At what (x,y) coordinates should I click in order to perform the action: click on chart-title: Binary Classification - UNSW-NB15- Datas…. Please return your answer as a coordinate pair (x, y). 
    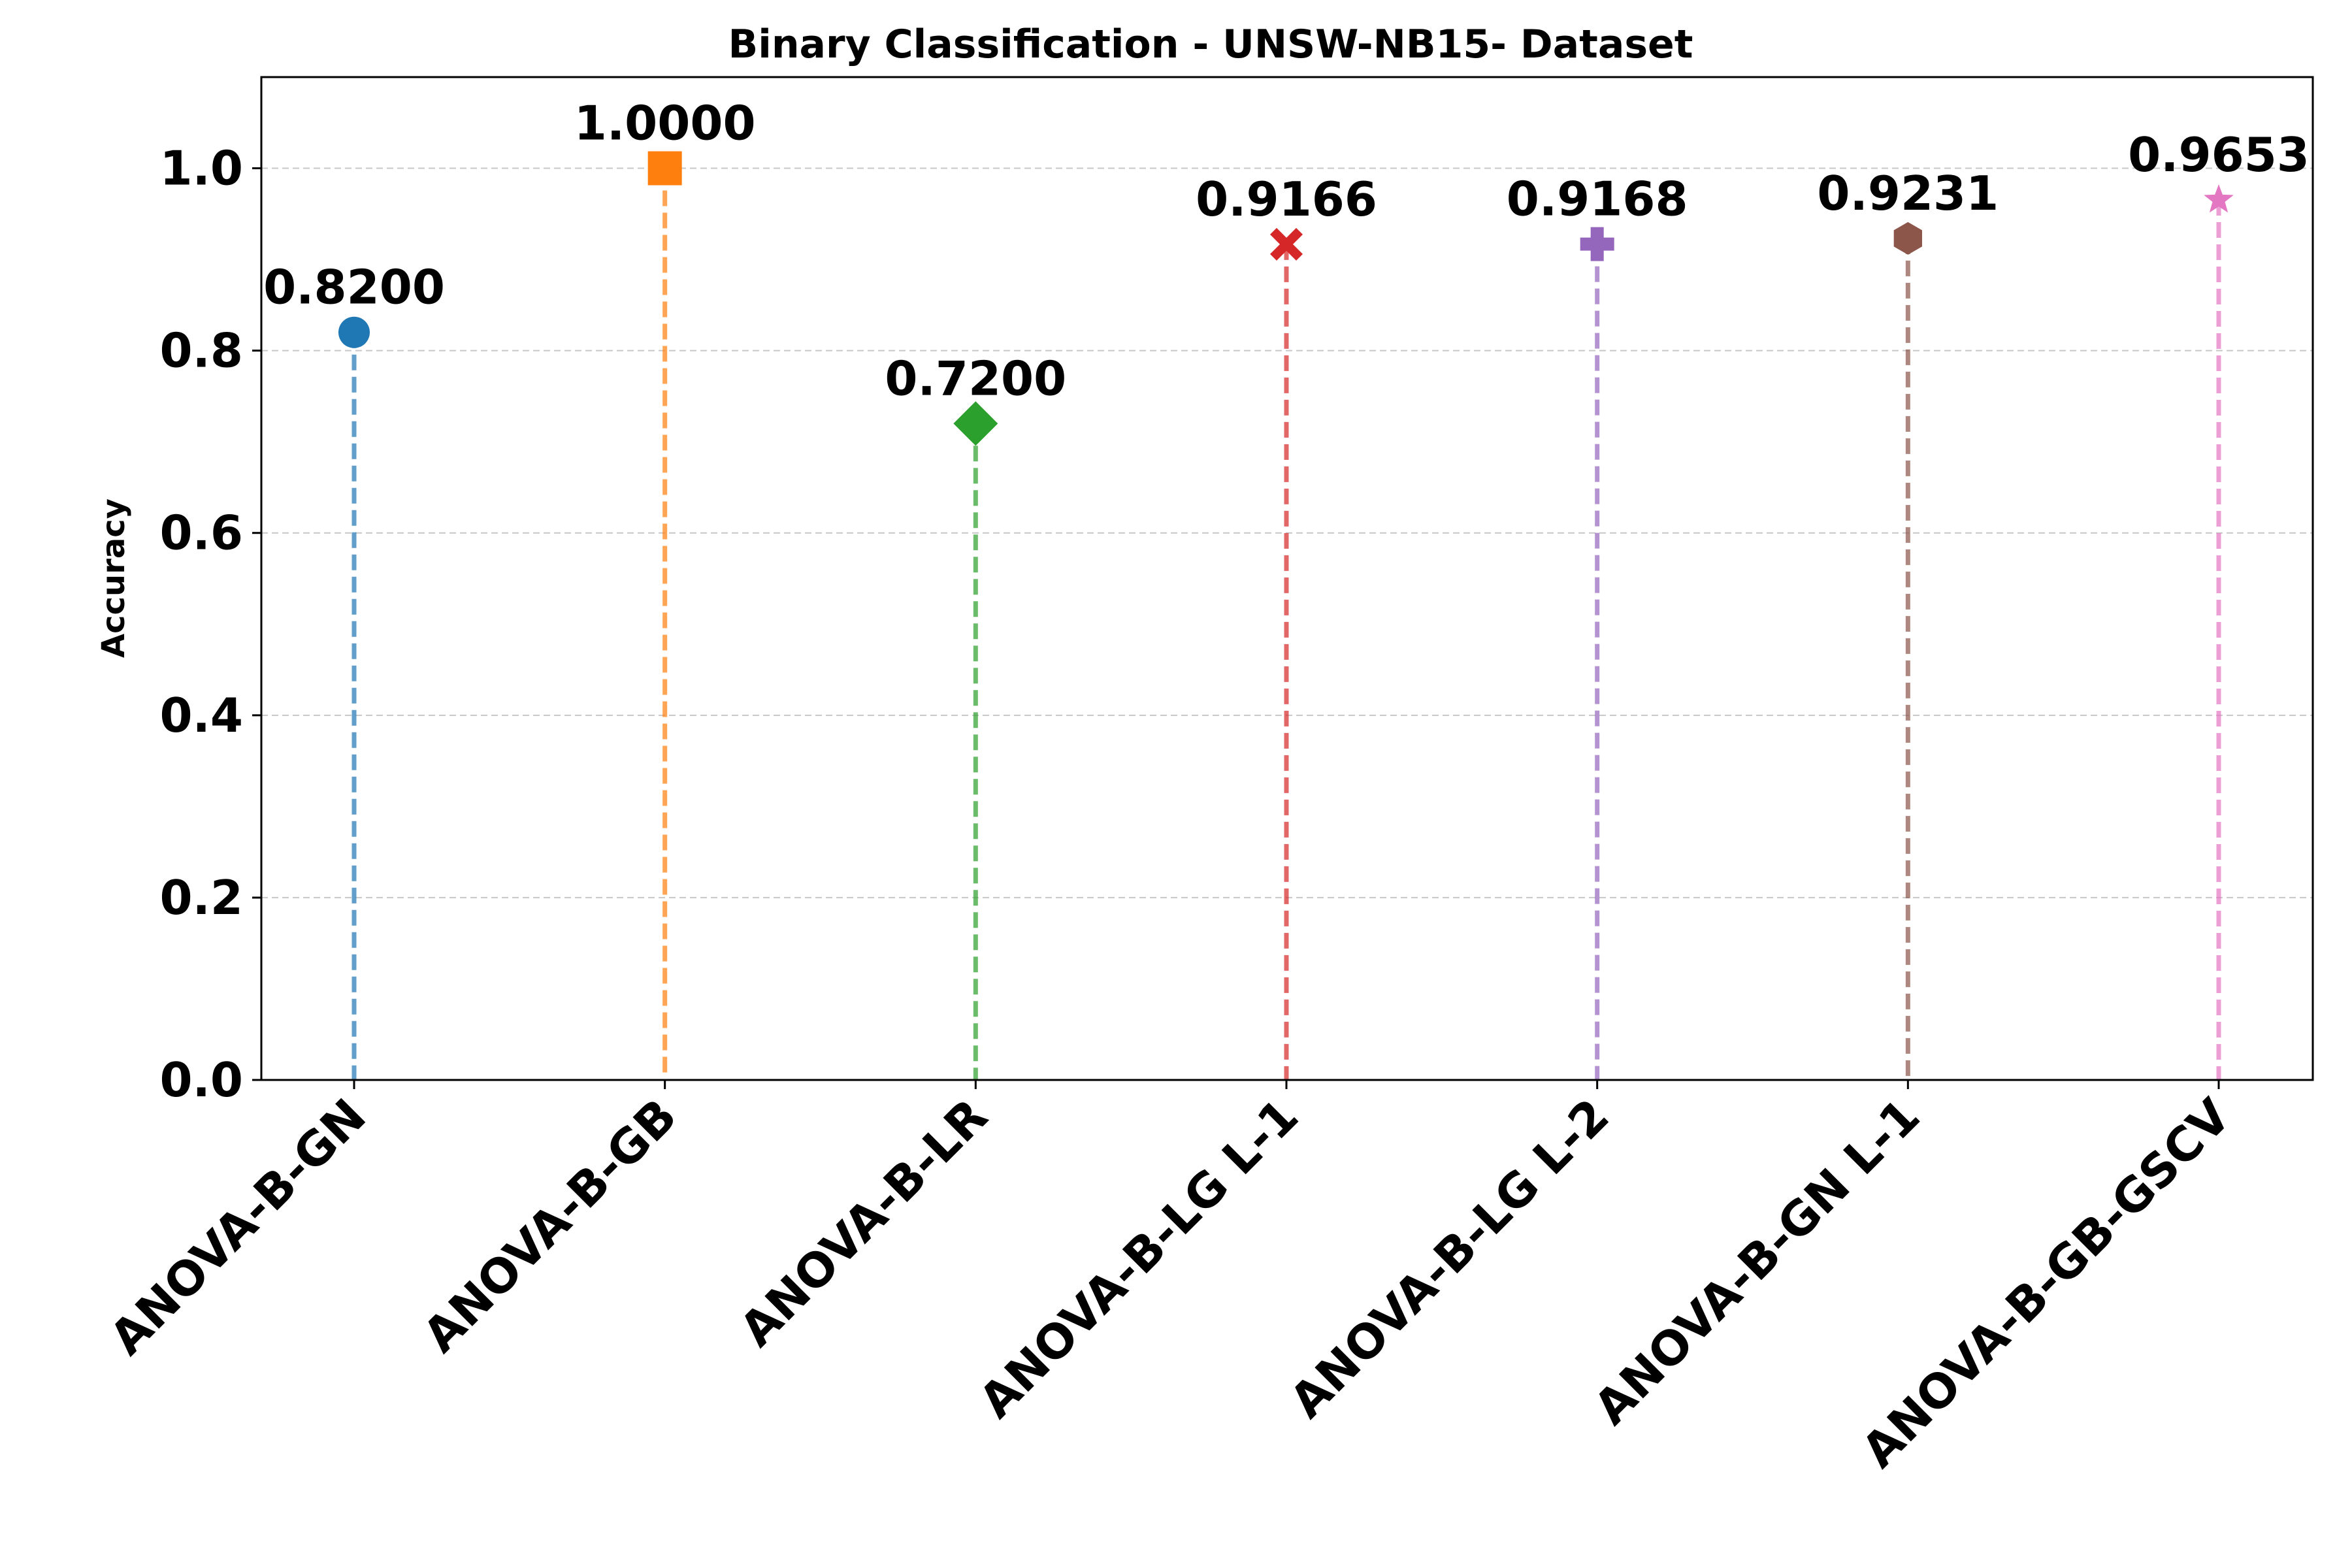
    Looking at the image, I should click on (1210, 44).